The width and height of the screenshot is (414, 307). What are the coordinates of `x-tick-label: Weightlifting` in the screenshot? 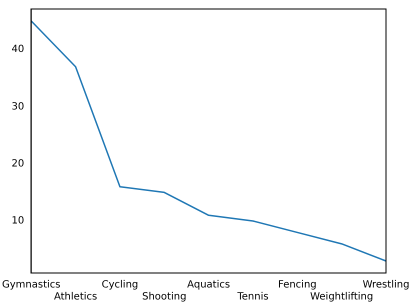 It's located at (342, 297).